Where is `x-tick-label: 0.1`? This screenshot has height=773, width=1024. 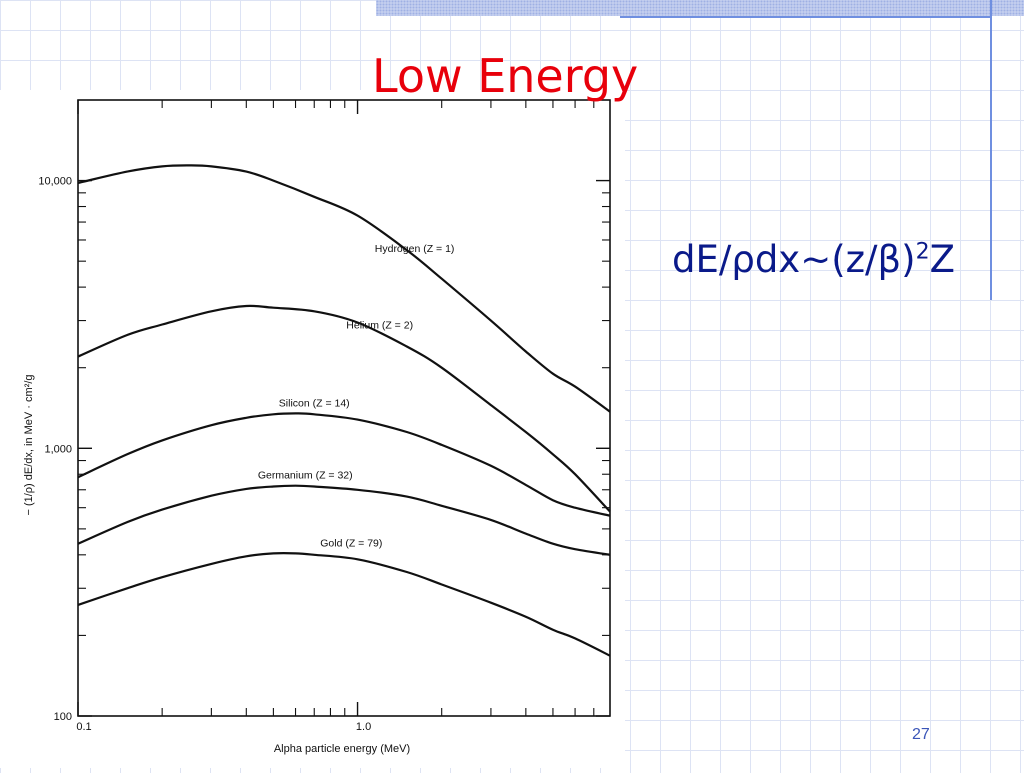 x-tick-label: 0.1 is located at coordinates (83, 727).